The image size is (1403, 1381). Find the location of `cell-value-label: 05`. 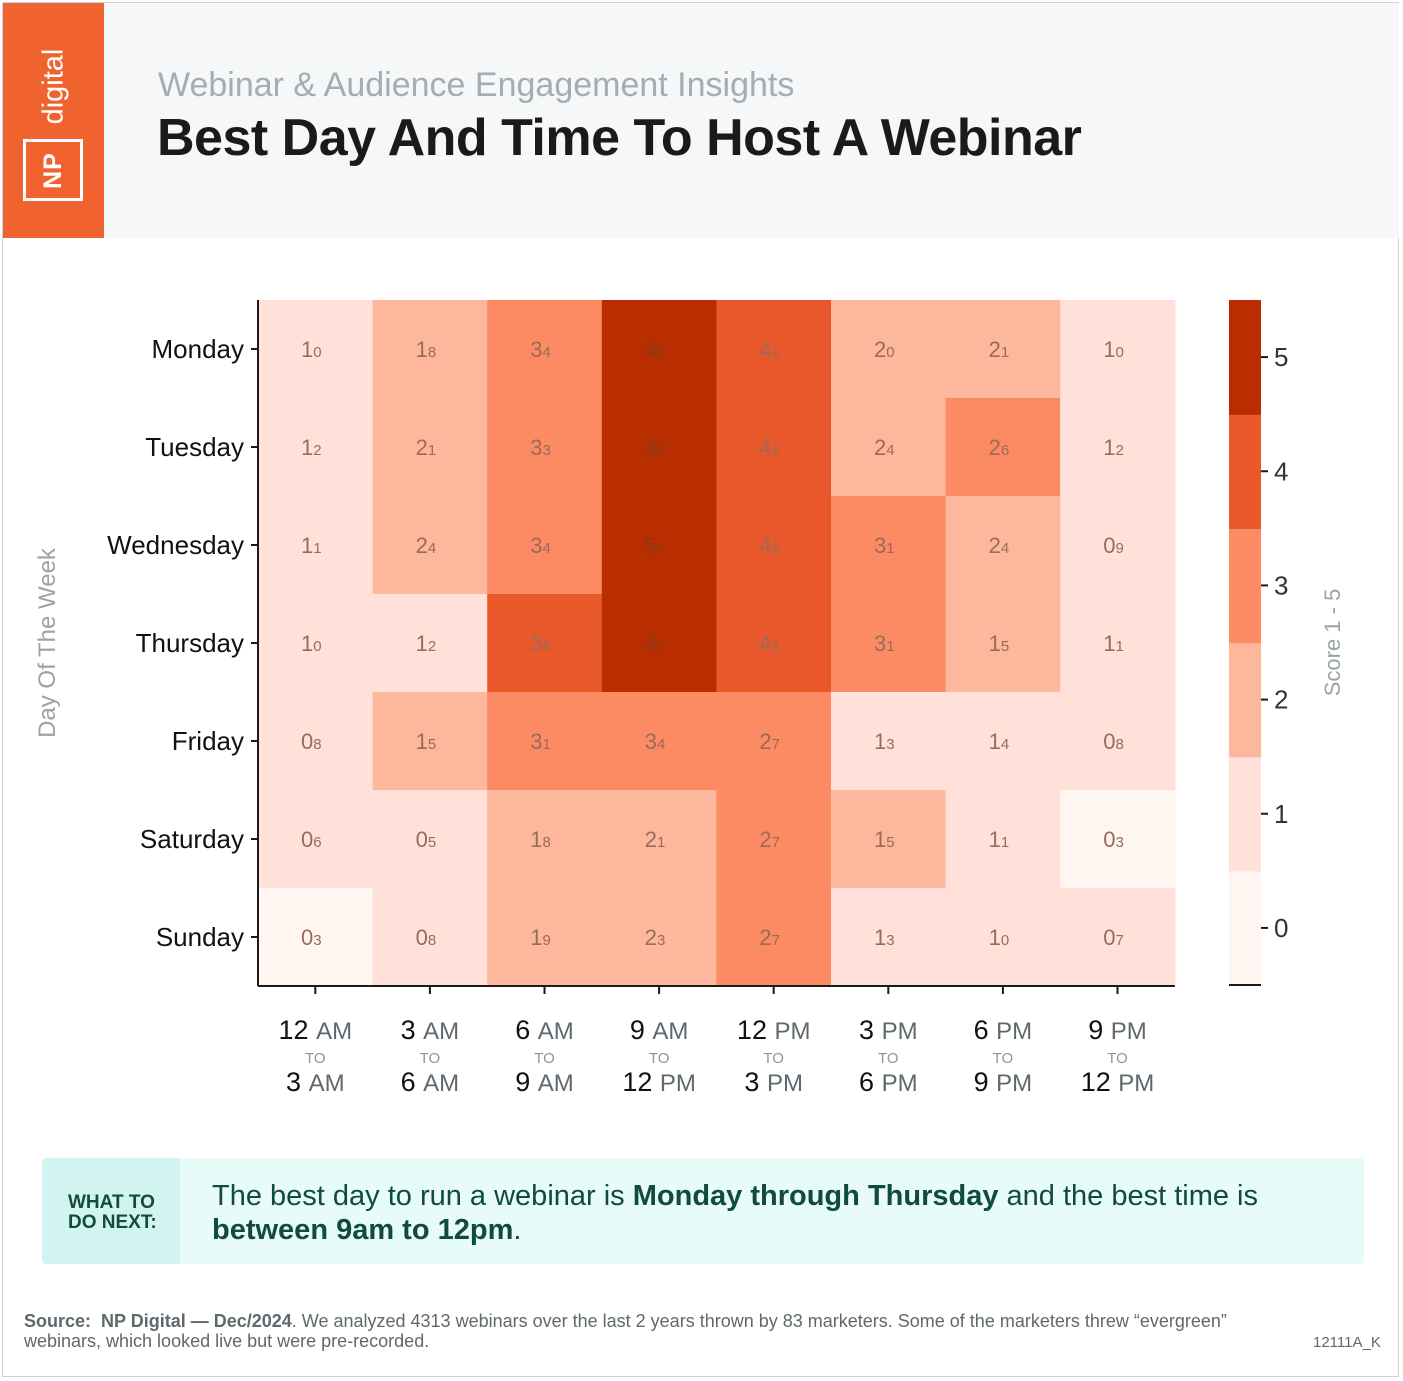

cell-value-label: 05 is located at coordinates (426, 839).